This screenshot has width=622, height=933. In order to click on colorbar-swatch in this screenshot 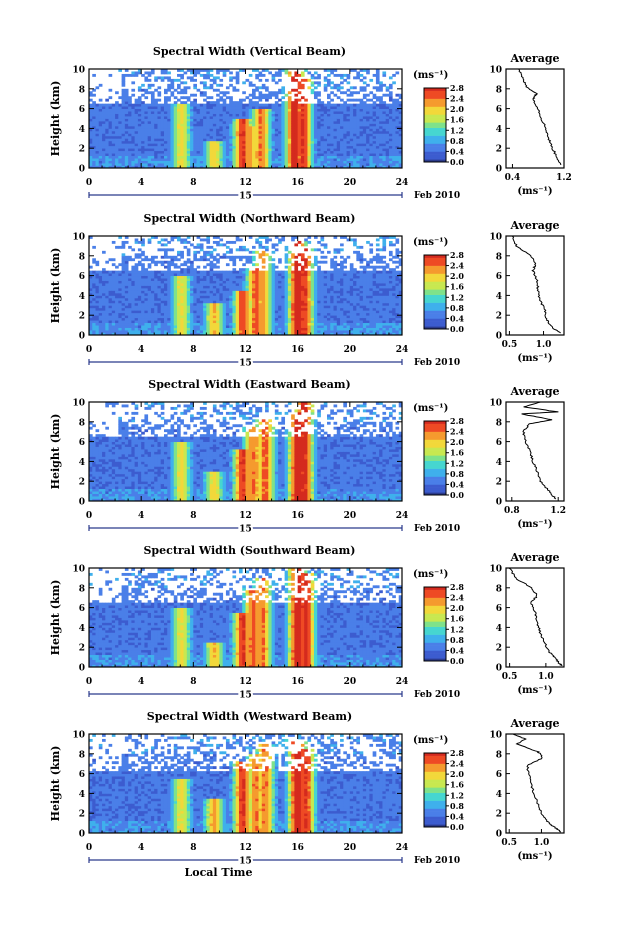, I will do `click(435, 115)`.